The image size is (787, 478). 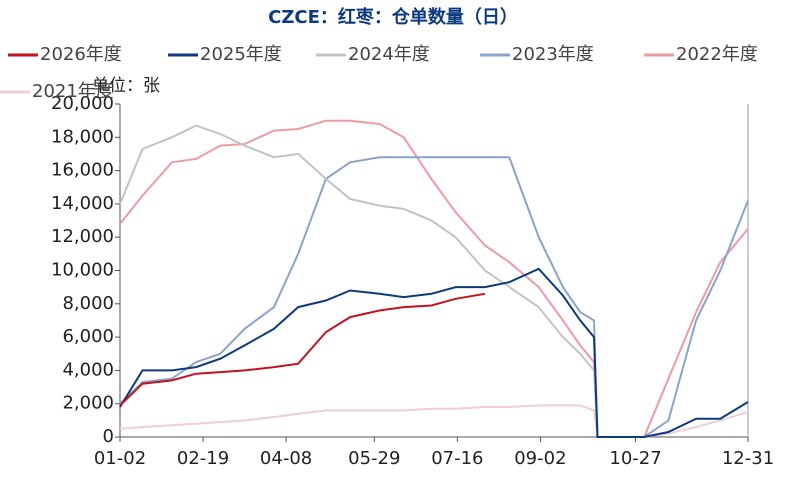 I want to click on y-tick-label: 4,000, so click(x=88, y=369).